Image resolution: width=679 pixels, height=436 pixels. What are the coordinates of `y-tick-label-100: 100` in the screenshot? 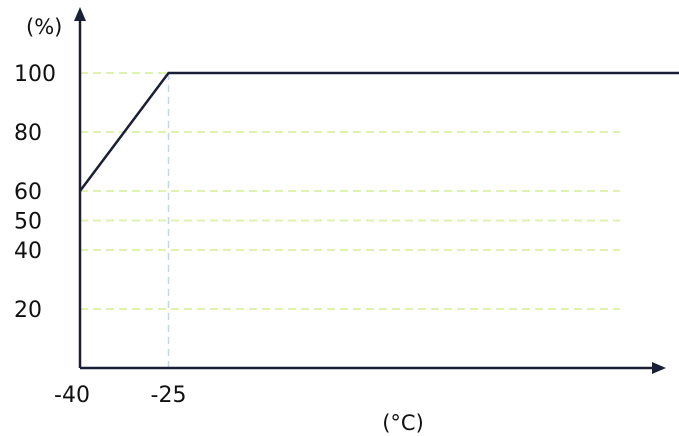 It's located at (35, 74).